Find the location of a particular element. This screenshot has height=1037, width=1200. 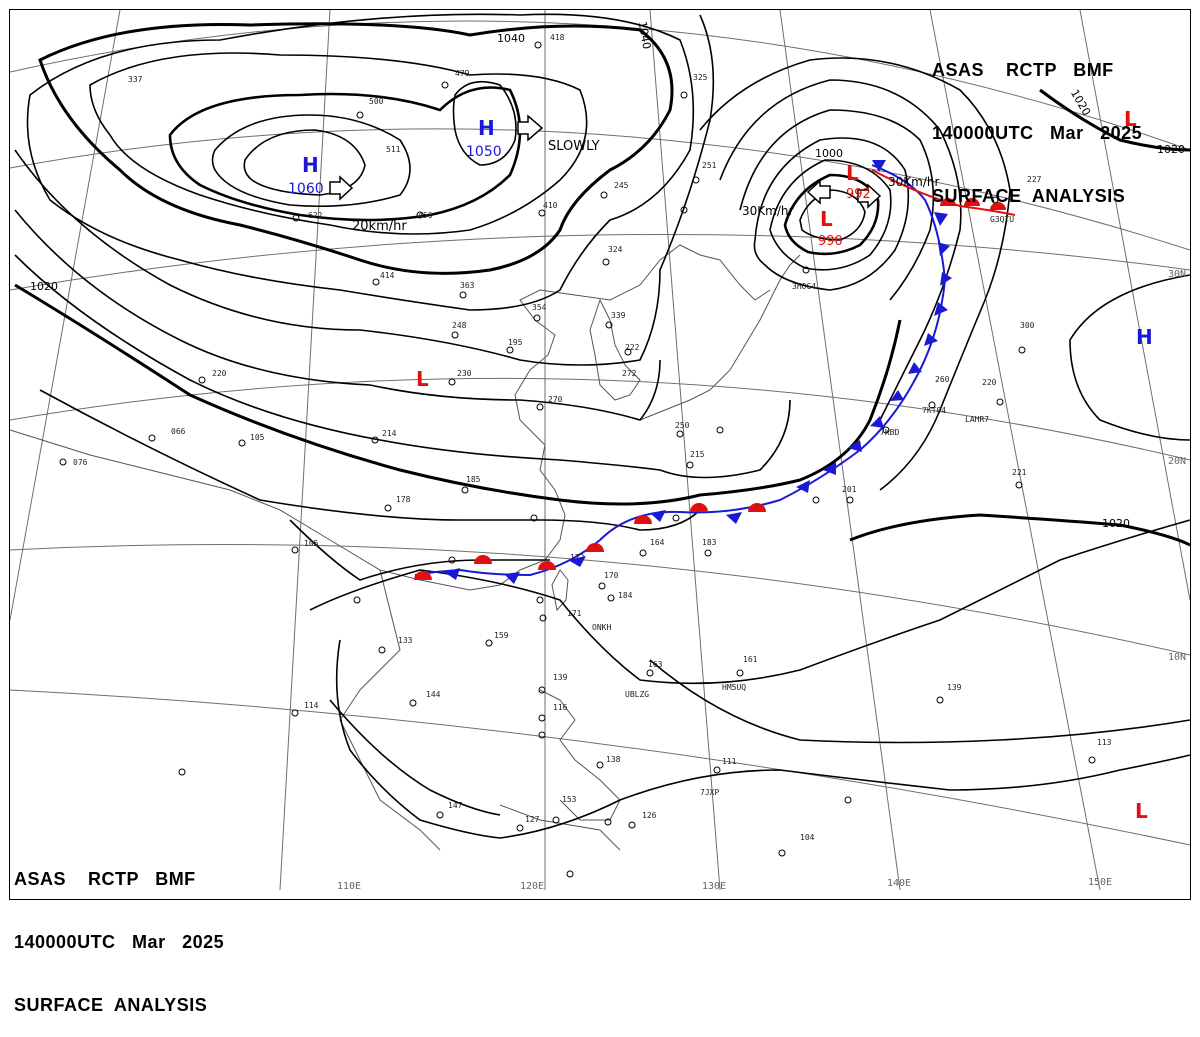

svg-text: 171 is located at coordinates (574, 613).